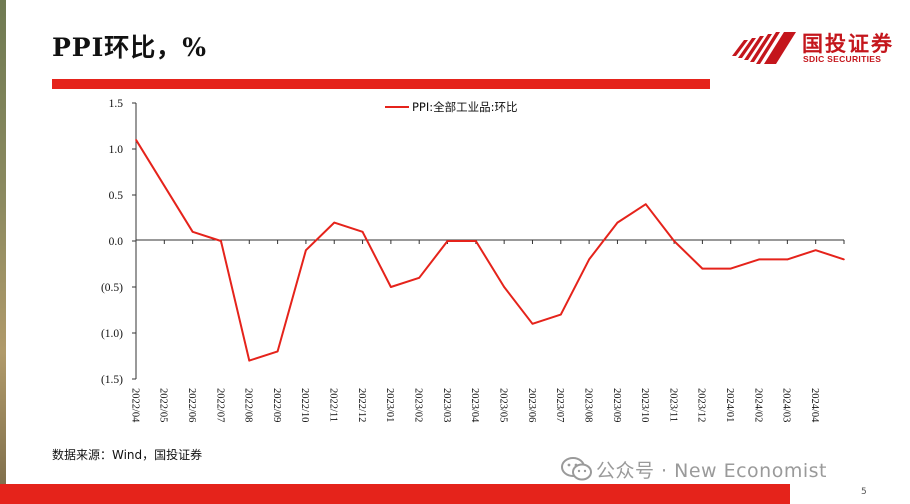  What do you see at coordinates (587, 405) in the screenshot?
I see `x-tick-label: 2023/08` at bounding box center [587, 405].